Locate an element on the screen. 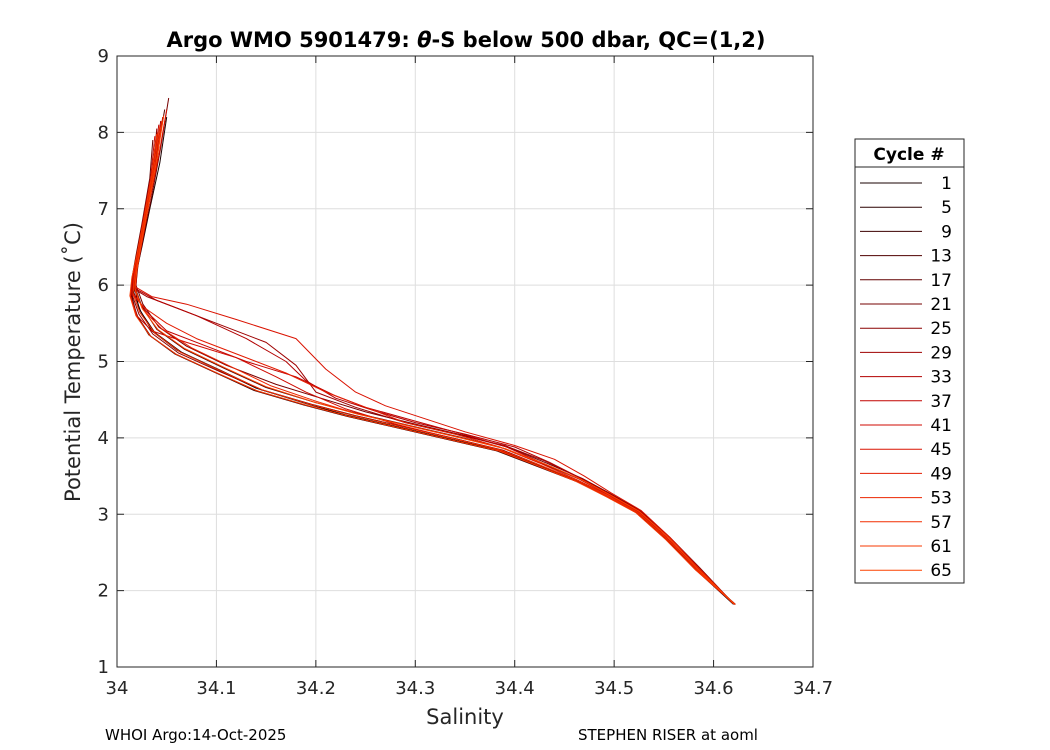 Image resolution: width=1050 pixels, height=750 pixels. legend-entry-label: 65 is located at coordinates (941, 571).